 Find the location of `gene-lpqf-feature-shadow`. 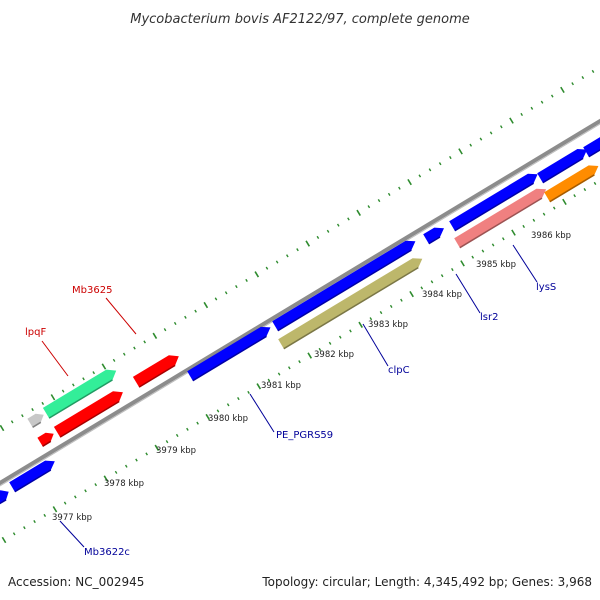

gene-lpqf-feature-shadow is located at coordinates (80, 399).